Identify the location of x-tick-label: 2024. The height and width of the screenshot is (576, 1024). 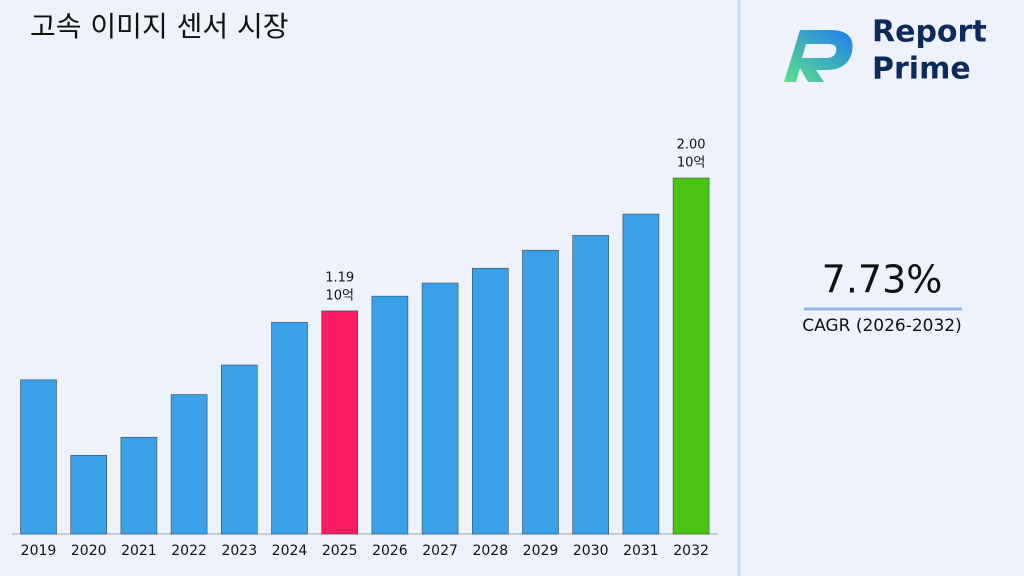
(290, 551).